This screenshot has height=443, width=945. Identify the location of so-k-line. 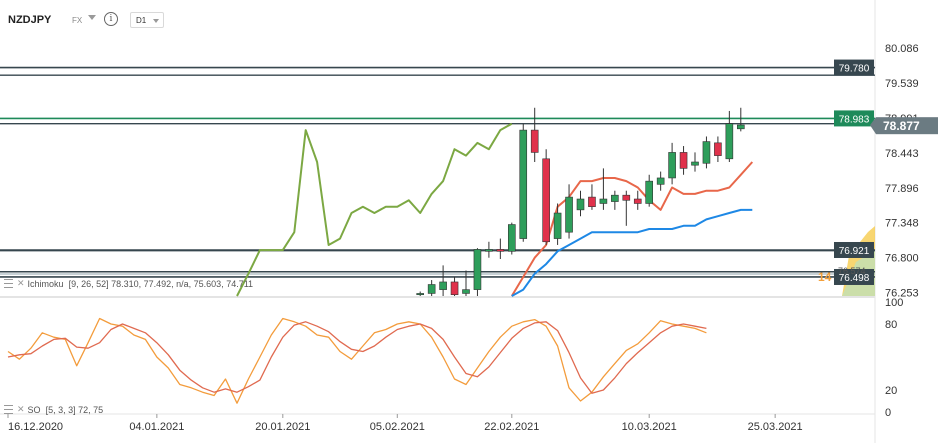
(357, 360).